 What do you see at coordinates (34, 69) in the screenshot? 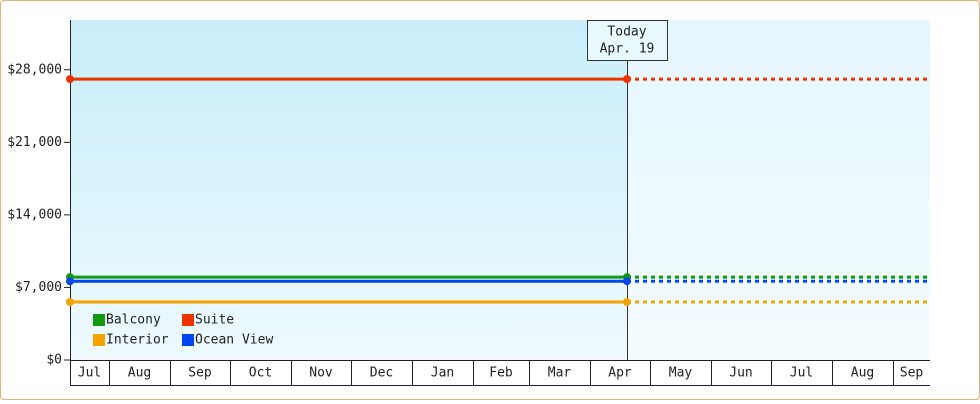
I see `y-tick-label: $28,000` at bounding box center [34, 69].